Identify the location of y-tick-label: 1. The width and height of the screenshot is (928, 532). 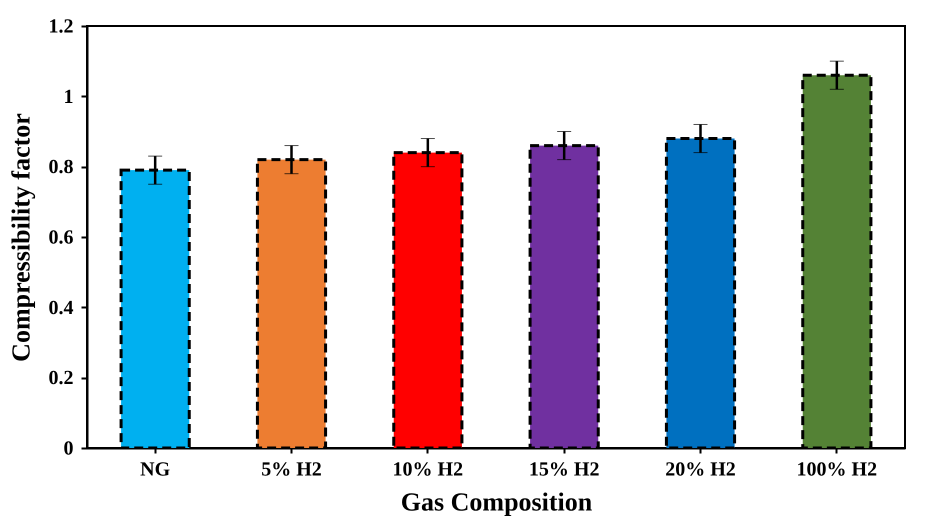
(69, 97).